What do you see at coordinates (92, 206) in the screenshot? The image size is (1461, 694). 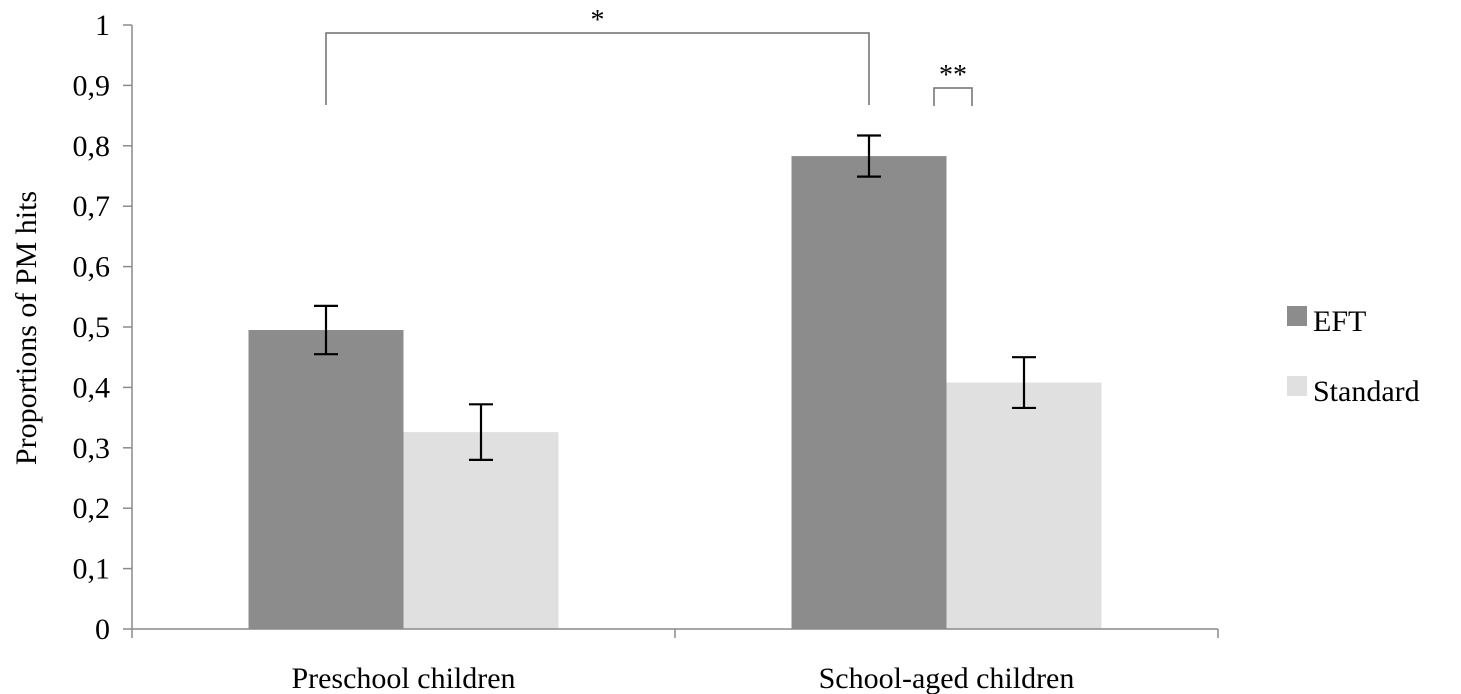 I see `y-tick-label: 0,7` at bounding box center [92, 206].